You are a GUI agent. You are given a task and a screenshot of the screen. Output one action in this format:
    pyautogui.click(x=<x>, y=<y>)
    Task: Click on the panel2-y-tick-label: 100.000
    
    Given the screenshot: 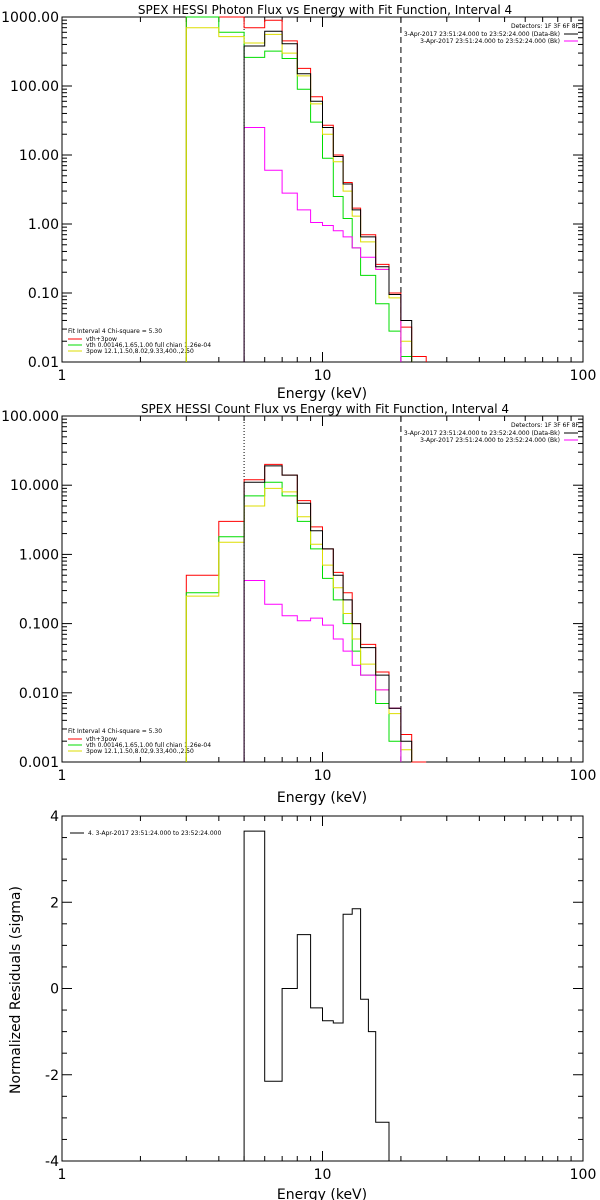 What is the action you would take?
    pyautogui.click(x=30, y=417)
    